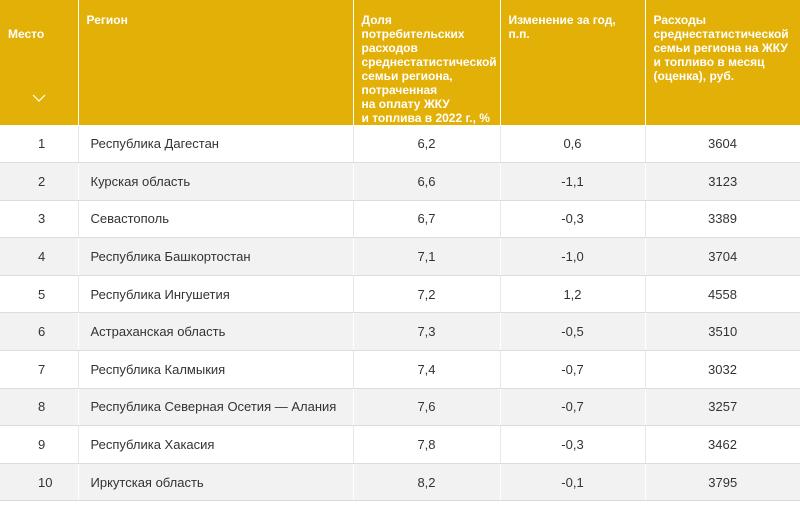 This screenshot has height=507, width=800. Describe the element at coordinates (39, 369) in the screenshot. I see `rank-cell: 7` at that location.